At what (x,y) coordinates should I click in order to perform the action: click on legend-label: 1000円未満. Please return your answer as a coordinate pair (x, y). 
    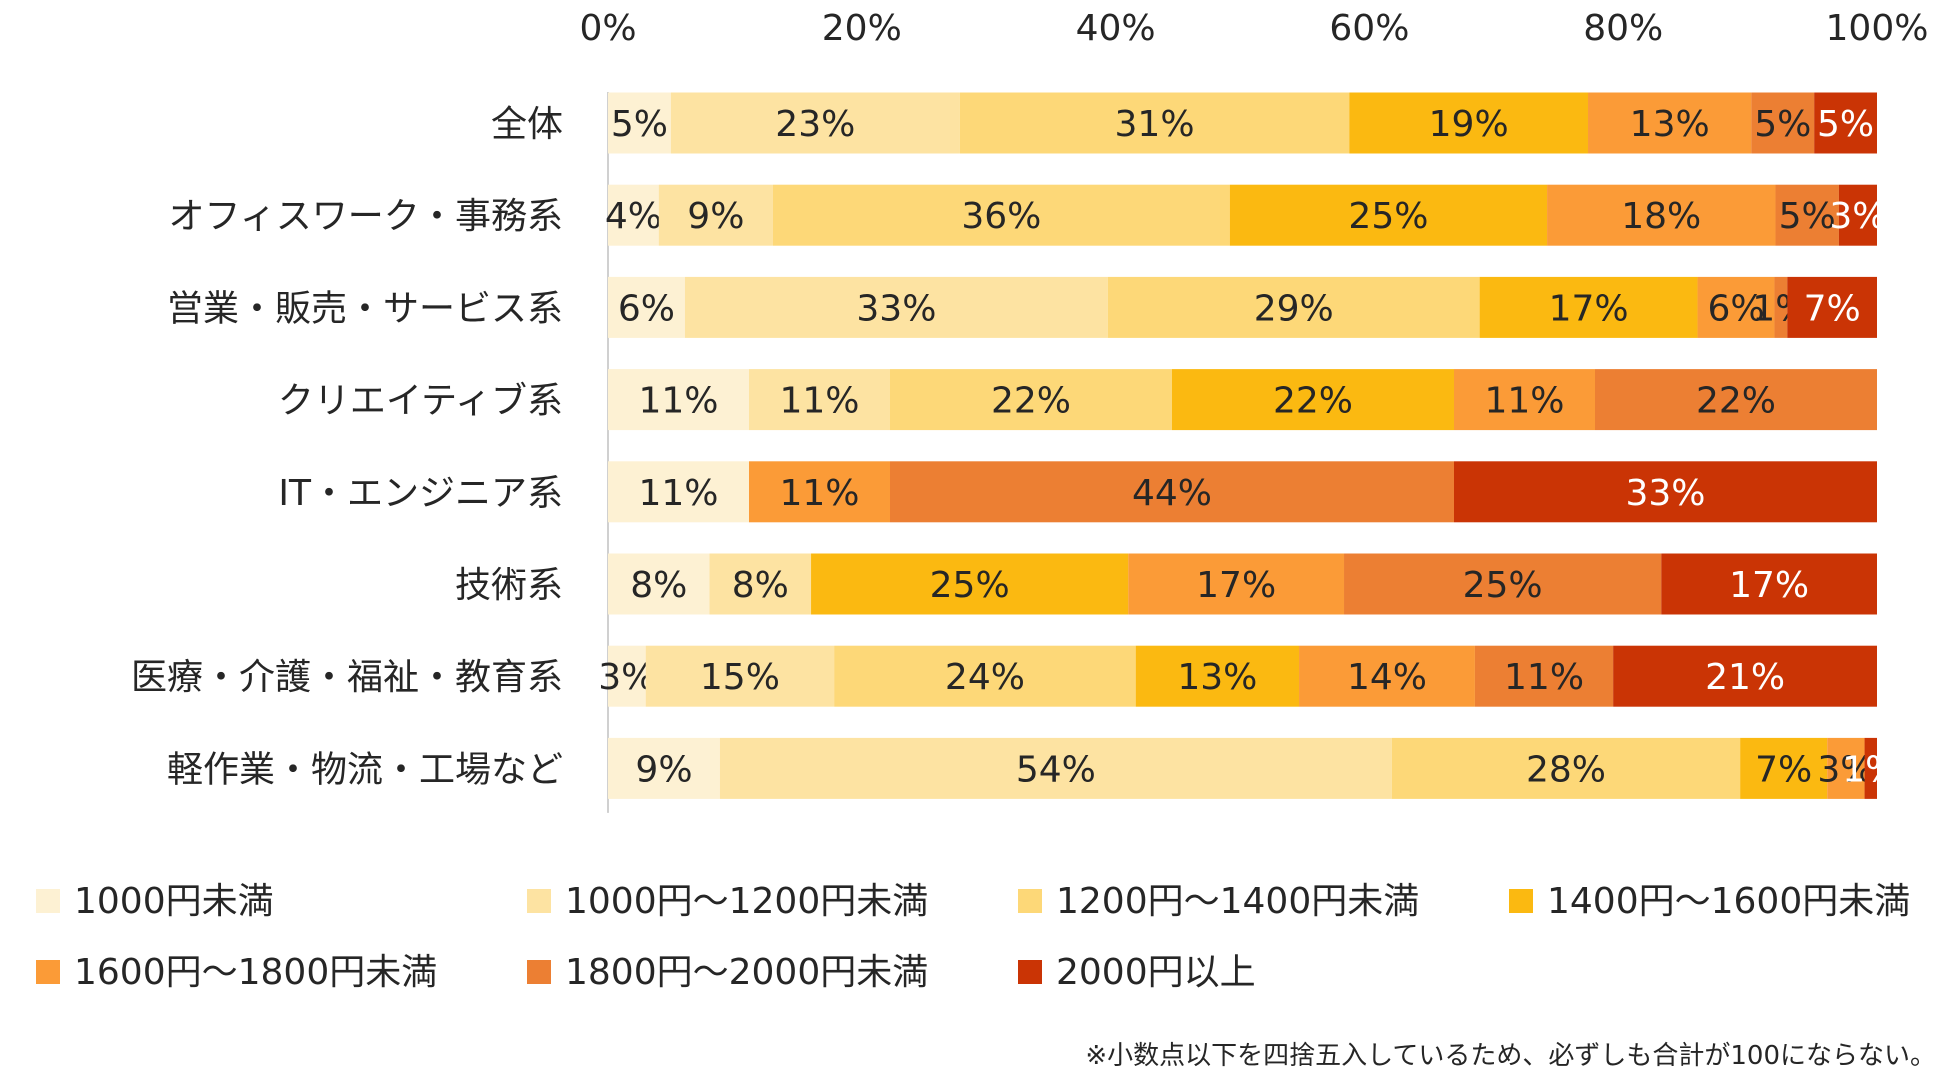
    Looking at the image, I should click on (174, 901).